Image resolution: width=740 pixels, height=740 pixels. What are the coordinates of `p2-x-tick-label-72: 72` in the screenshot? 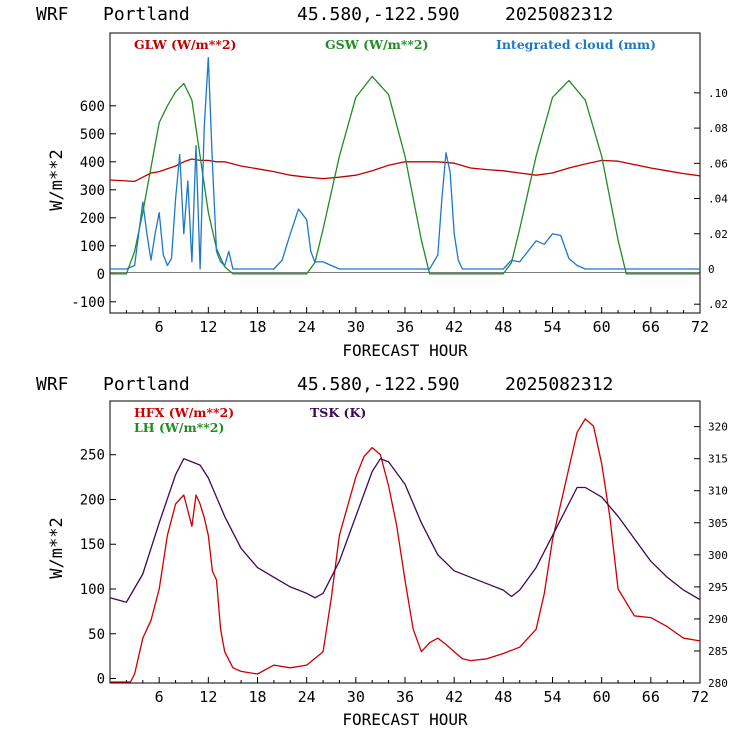 It's located at (700, 697).